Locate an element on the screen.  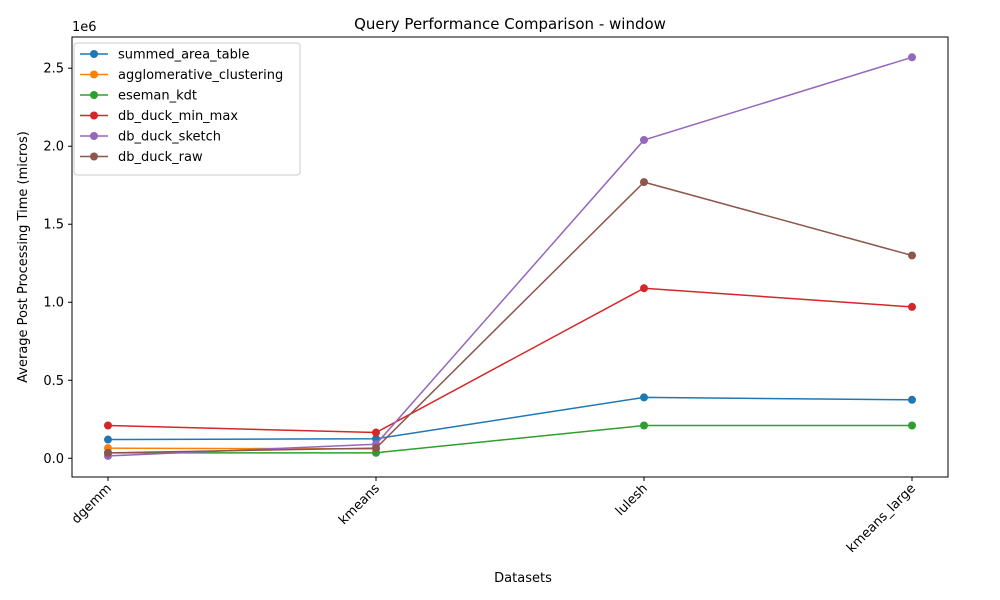
legend-item: db_duck_sketch is located at coordinates (150, 137).